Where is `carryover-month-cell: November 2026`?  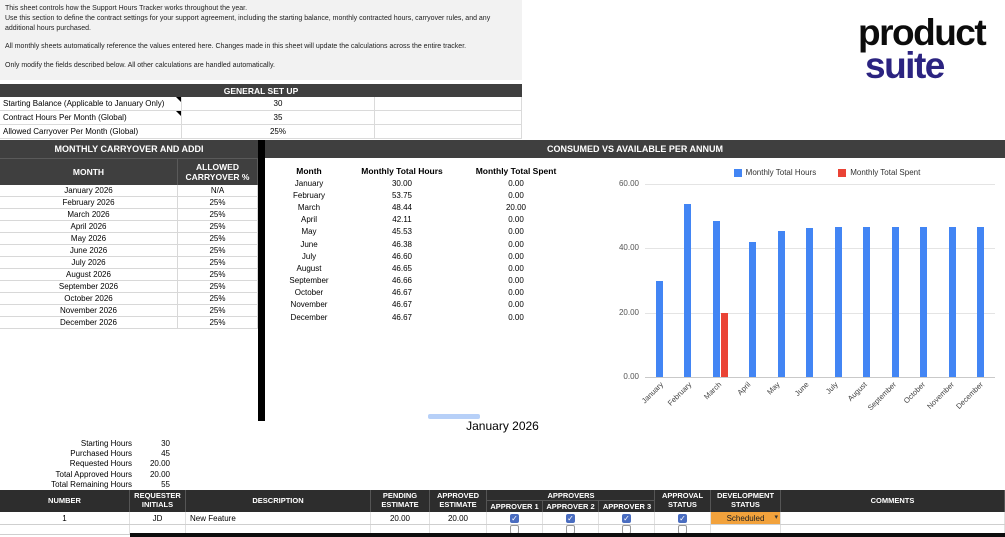
carryover-month-cell: November 2026 is located at coordinates (89, 310).